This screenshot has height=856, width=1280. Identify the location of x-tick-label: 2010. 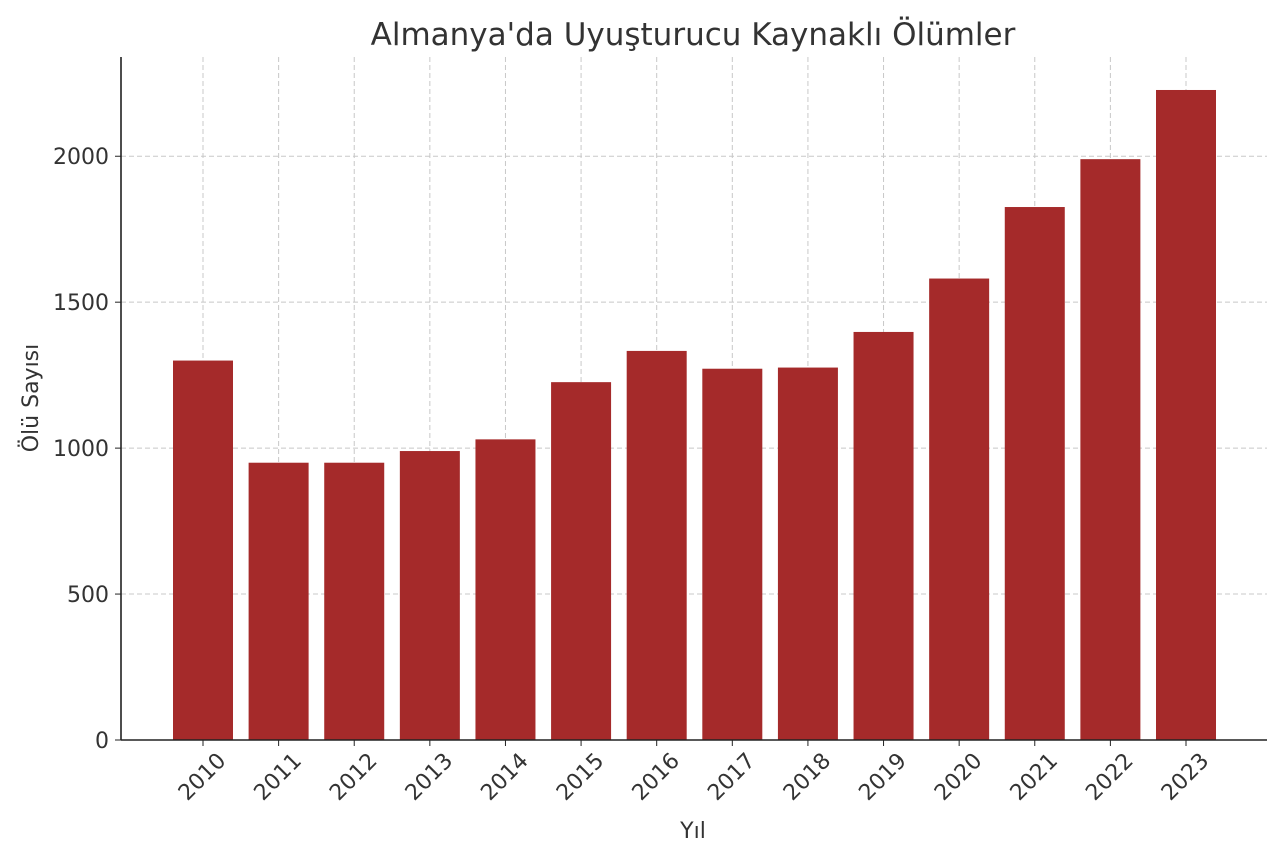
(202, 777).